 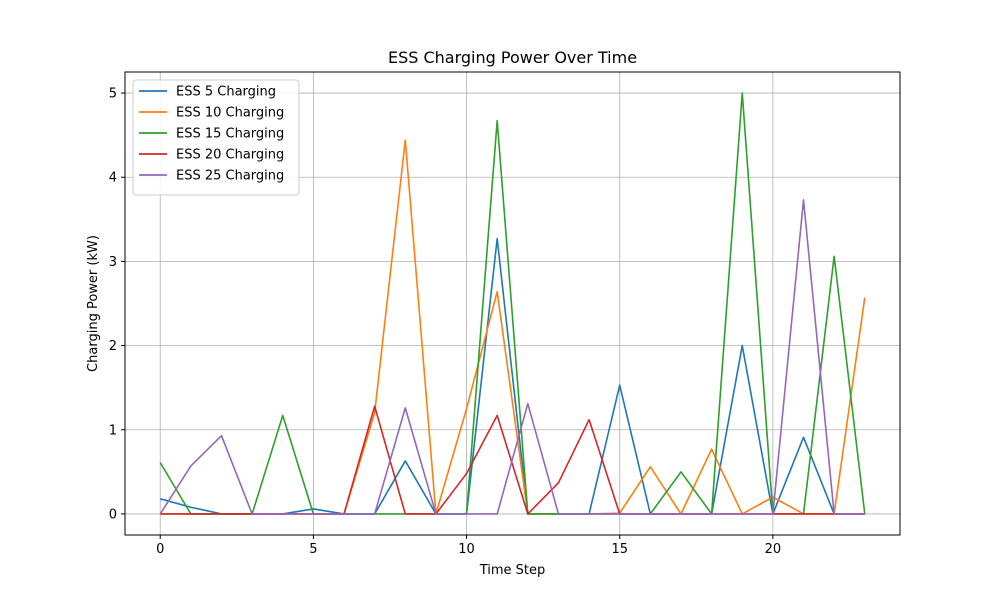 What do you see at coordinates (512, 57) in the screenshot?
I see `chart-title: ESS Charging Power Over Time` at bounding box center [512, 57].